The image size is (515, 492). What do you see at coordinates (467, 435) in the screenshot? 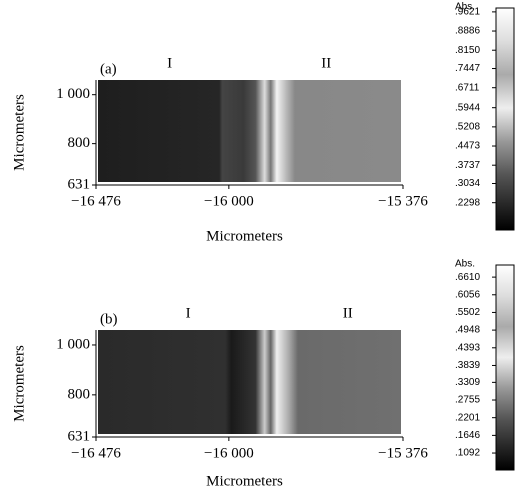
I see `colorbar-tick-label: .1646` at bounding box center [467, 435].